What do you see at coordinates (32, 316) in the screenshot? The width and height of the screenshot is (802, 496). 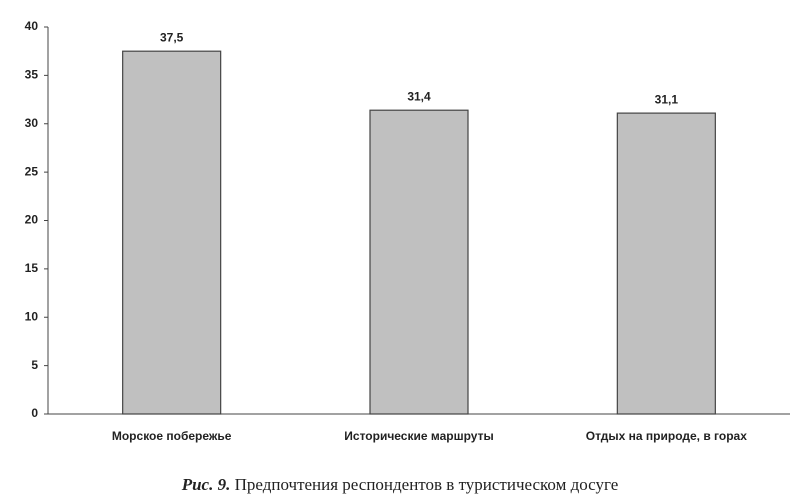 I see `y-tick-label: 10` at bounding box center [32, 316].